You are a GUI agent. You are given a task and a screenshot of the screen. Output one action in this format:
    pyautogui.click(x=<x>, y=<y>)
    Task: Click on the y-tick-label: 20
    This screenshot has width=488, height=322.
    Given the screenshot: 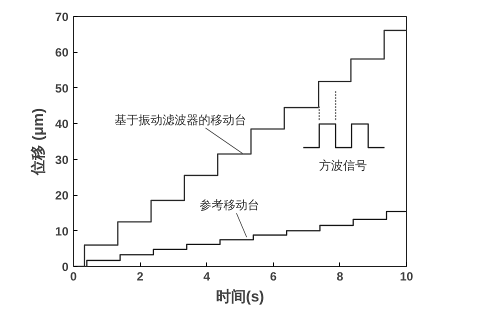 What is the action you would take?
    pyautogui.click(x=62, y=195)
    